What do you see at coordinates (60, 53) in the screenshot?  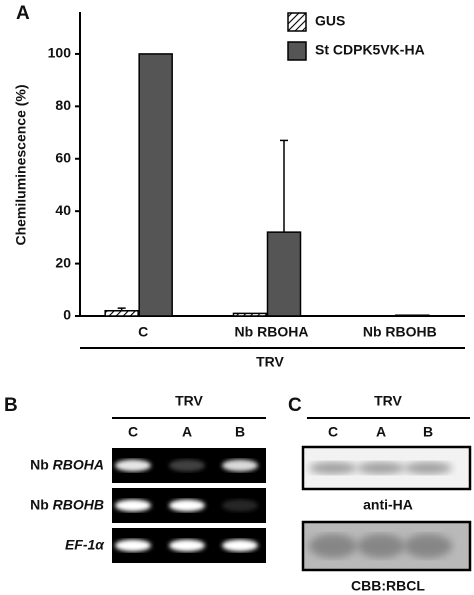 I see `y-tick-label: 100` at bounding box center [60, 53].